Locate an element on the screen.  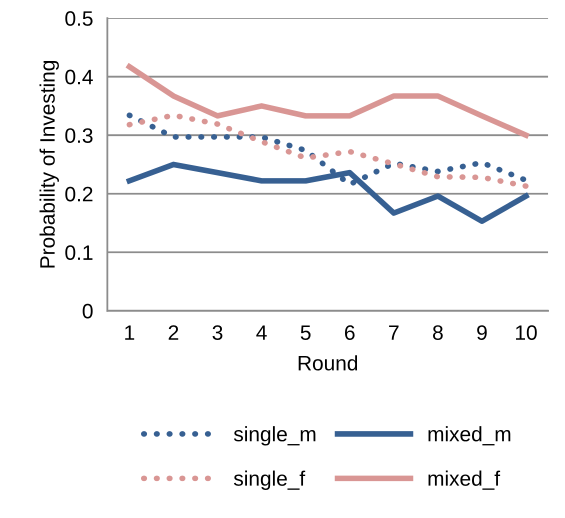
y-tick-label: 0.3 is located at coordinates (79, 135).